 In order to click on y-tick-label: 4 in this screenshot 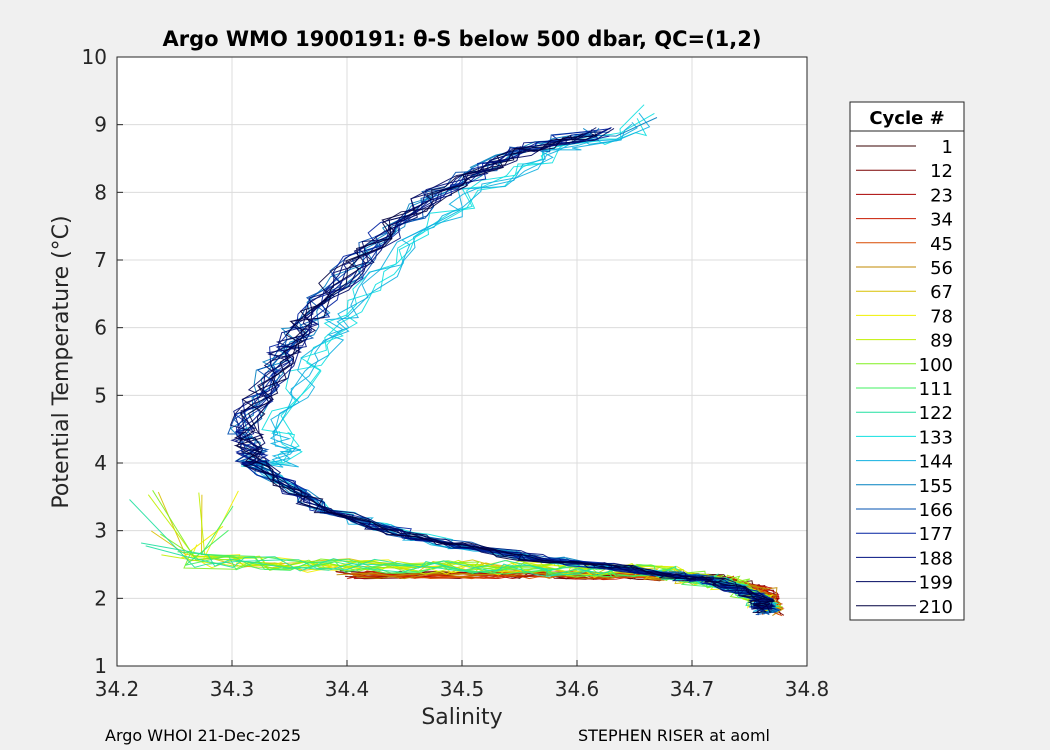, I will do `click(100, 463)`.